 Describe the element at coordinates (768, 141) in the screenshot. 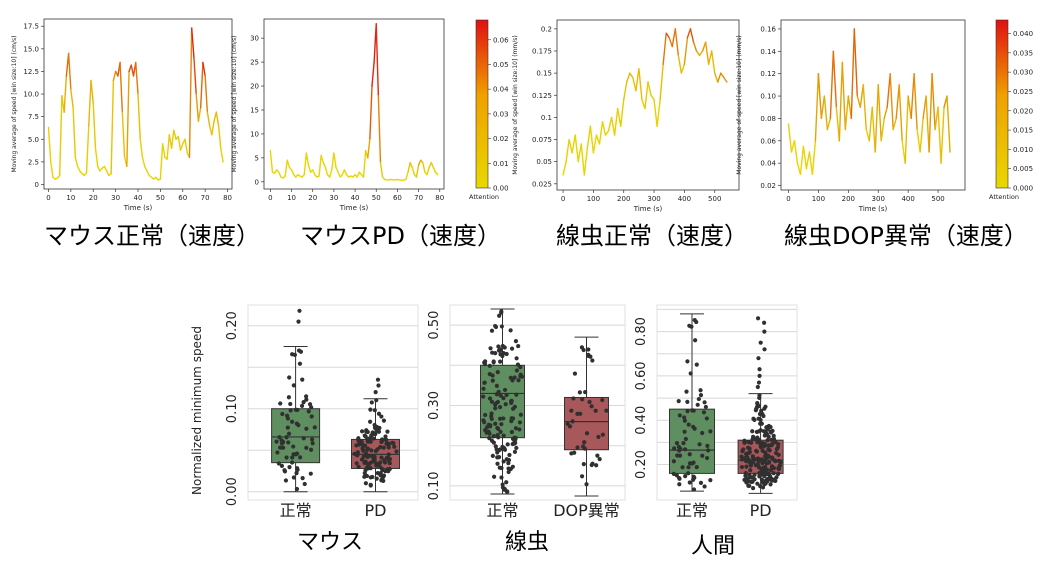

I see `y-tick-label: 0.06` at that location.